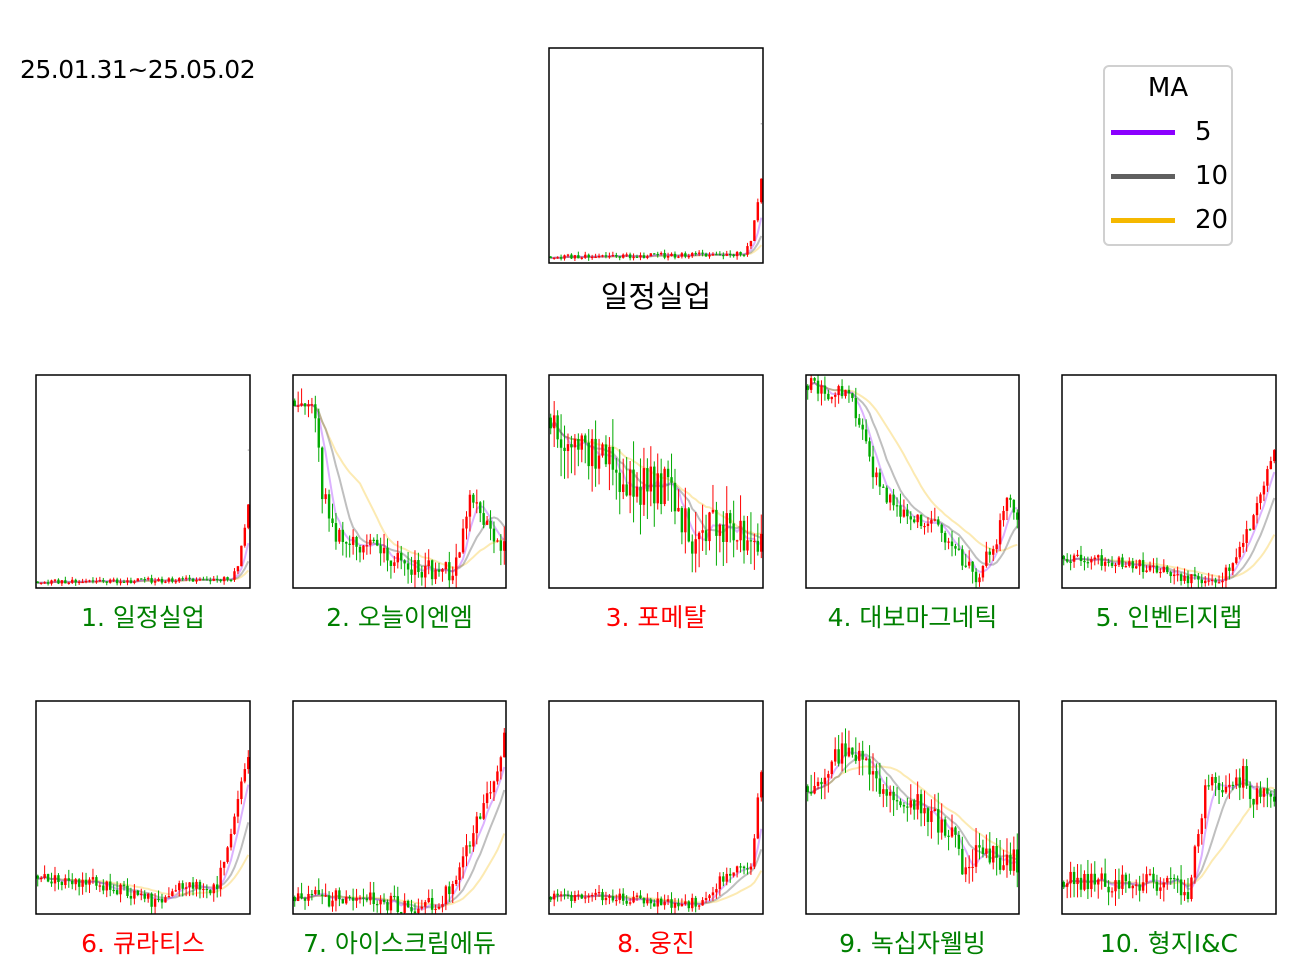 This screenshot has width=1296, height=976. What do you see at coordinates (656, 617) in the screenshot?
I see `chart-title-3: 3. 포메탈` at bounding box center [656, 617].